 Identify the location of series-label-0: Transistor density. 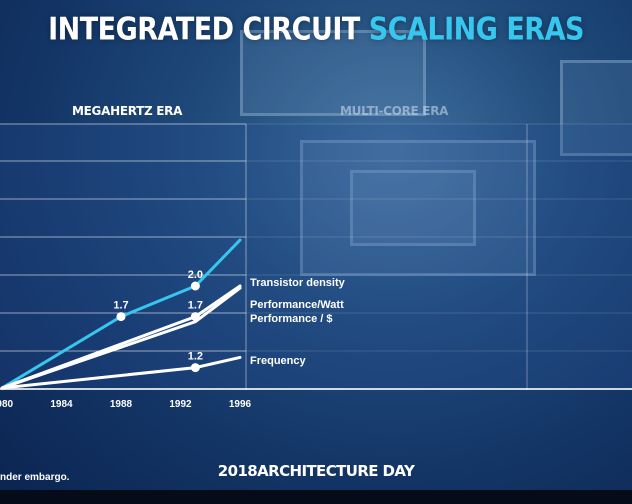
(298, 283).